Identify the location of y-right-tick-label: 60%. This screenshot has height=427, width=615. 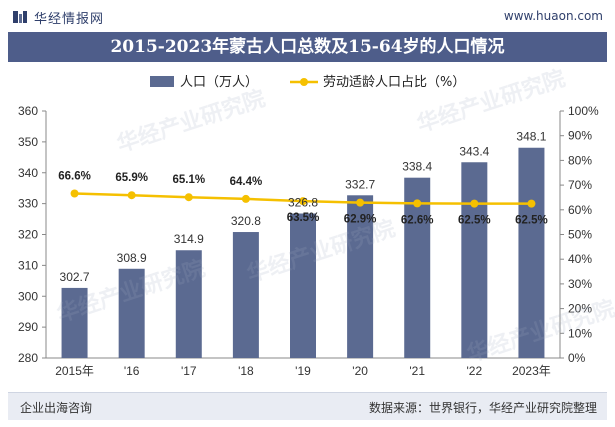
(580, 210).